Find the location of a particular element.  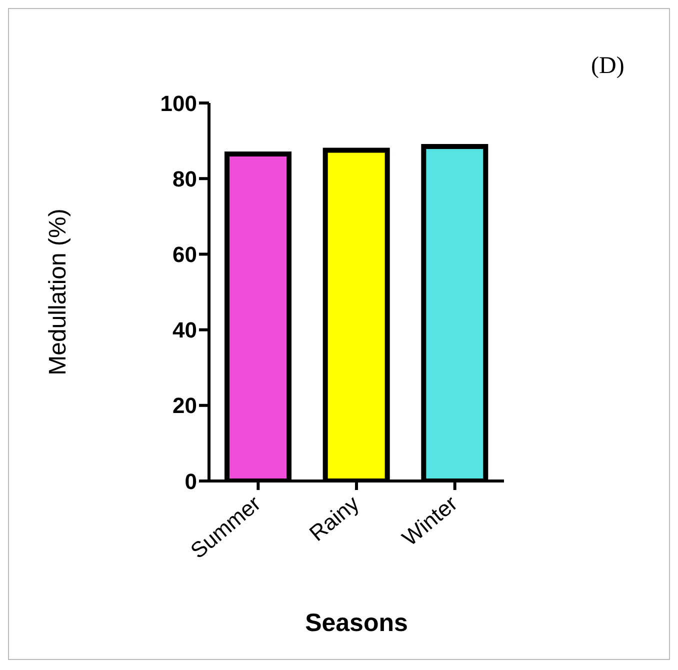

y-tick-label: 40 is located at coordinates (184, 330).